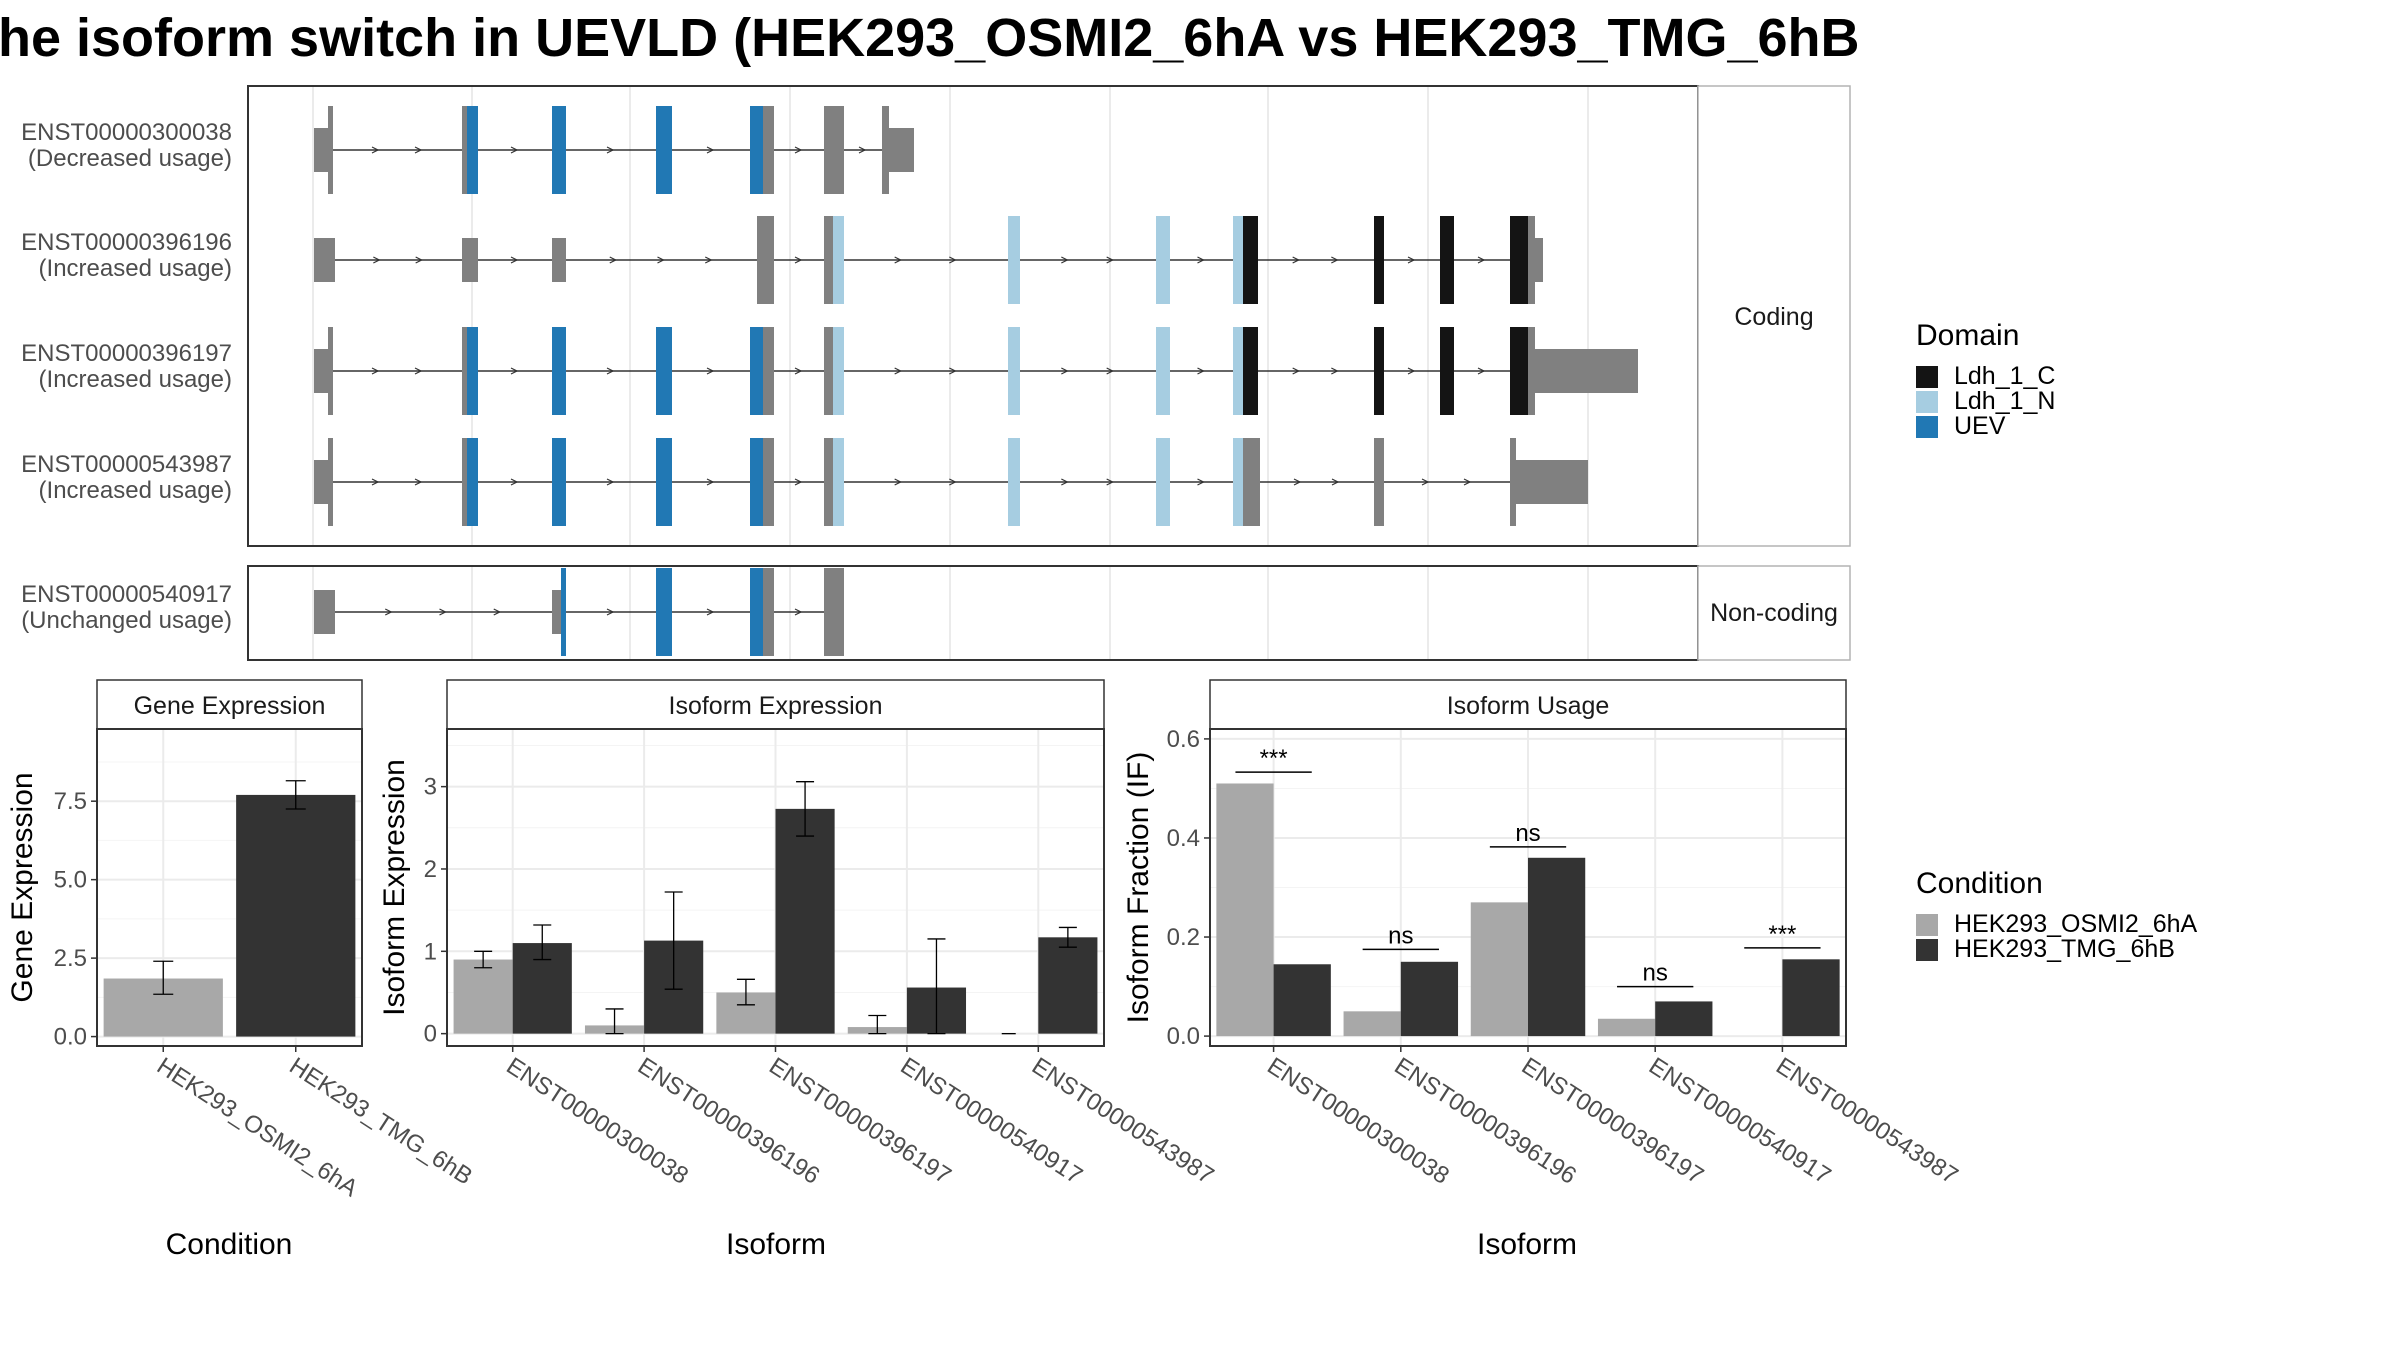 Image resolution: width=2400 pixels, height=1350 pixels. I want to click on chart-title: Gene Expression, so click(230, 706).